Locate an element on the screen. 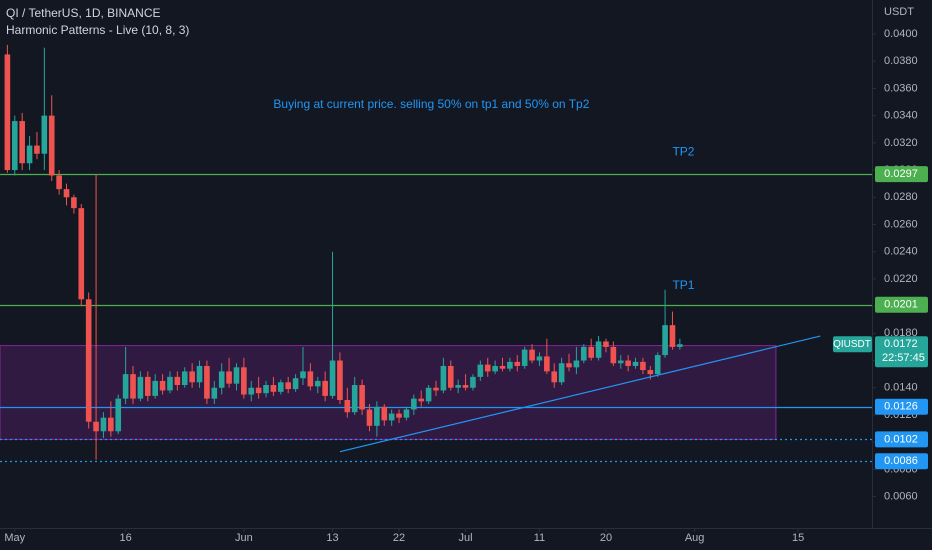  y-tick-label: 0.0380 is located at coordinates (901, 61).